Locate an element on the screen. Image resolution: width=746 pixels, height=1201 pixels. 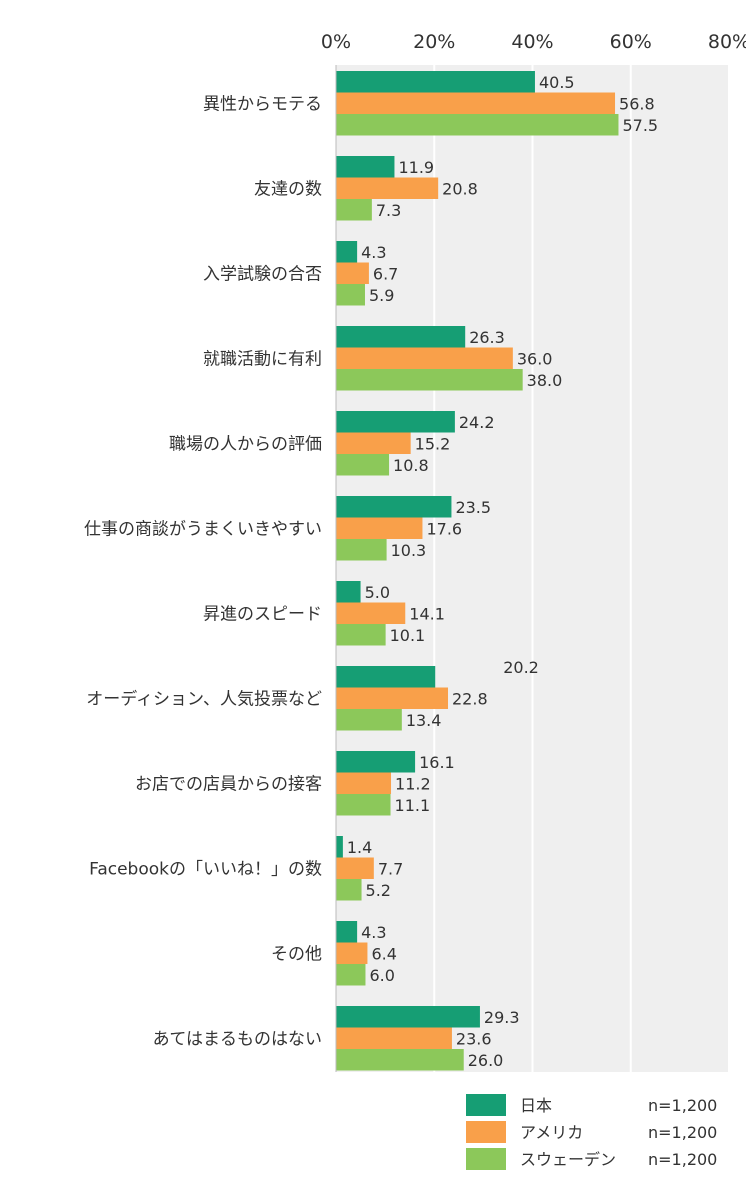
data-label: 7.3 is located at coordinates (388, 210).